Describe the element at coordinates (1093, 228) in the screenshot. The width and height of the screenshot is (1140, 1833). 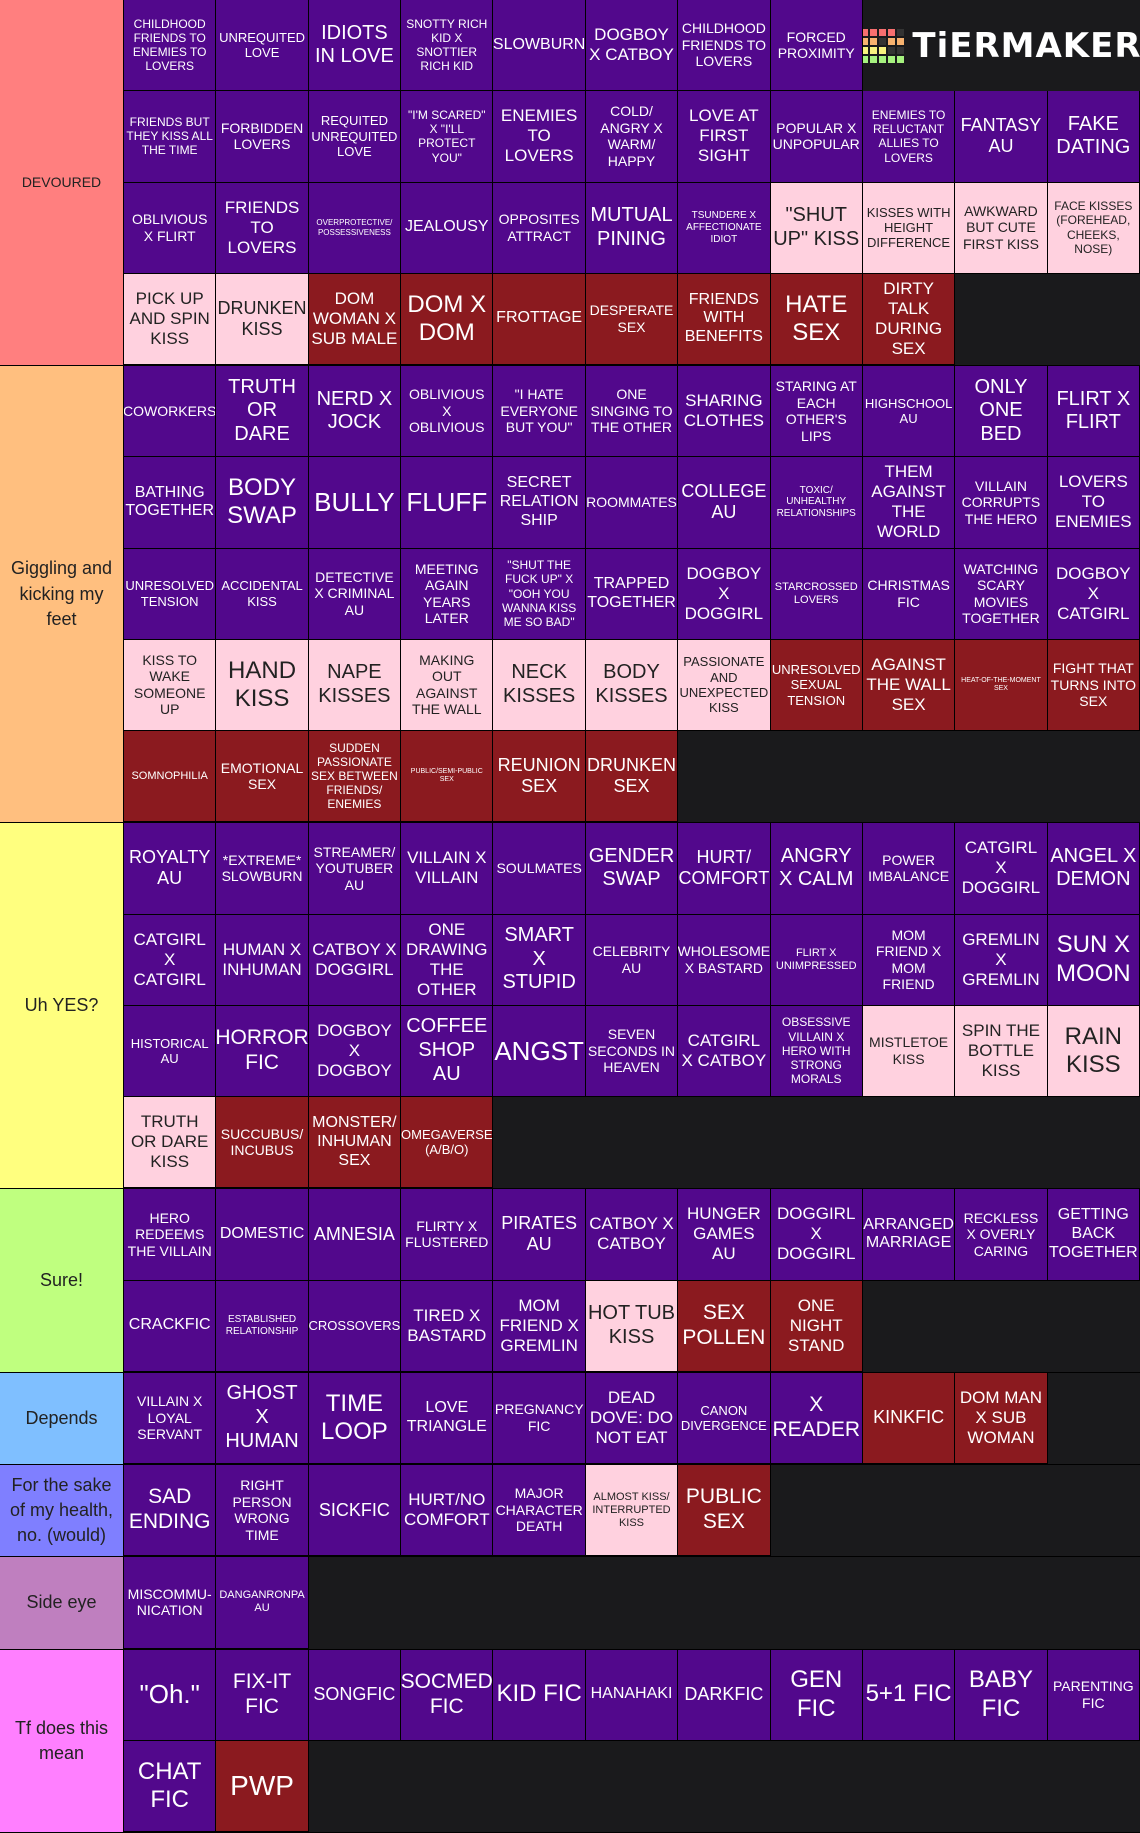
I see `tier-item: FACE KISSES (FOREHEAD, CHEEKS, NOSE)` at that location.